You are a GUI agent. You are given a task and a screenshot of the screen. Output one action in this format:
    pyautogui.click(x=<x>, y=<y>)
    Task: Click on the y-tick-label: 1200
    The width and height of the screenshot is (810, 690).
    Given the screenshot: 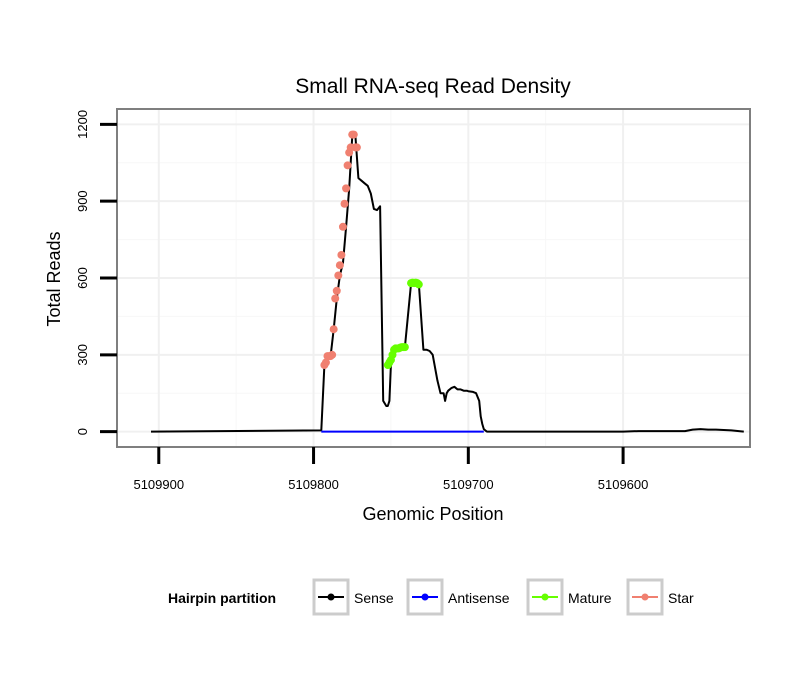 What is the action you would take?
    pyautogui.click(x=82, y=124)
    